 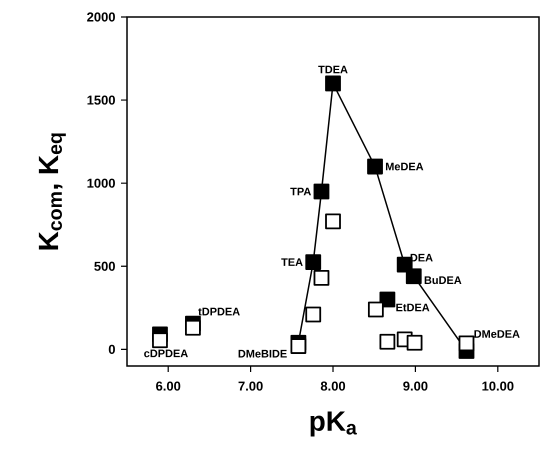 What do you see at coordinates (333, 386) in the screenshot?
I see `x-tick-label: 8.00` at bounding box center [333, 386].